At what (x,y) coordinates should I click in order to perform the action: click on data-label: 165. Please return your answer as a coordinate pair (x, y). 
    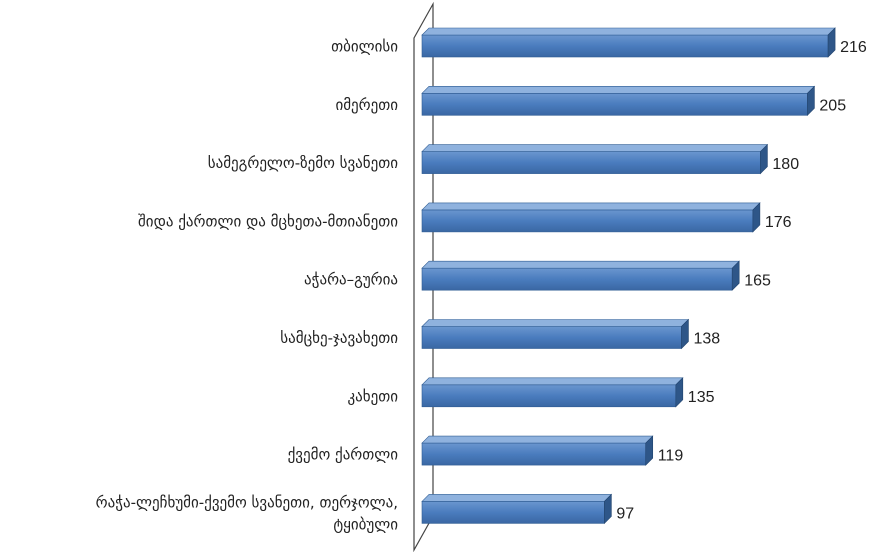
    Looking at the image, I should click on (757, 280).